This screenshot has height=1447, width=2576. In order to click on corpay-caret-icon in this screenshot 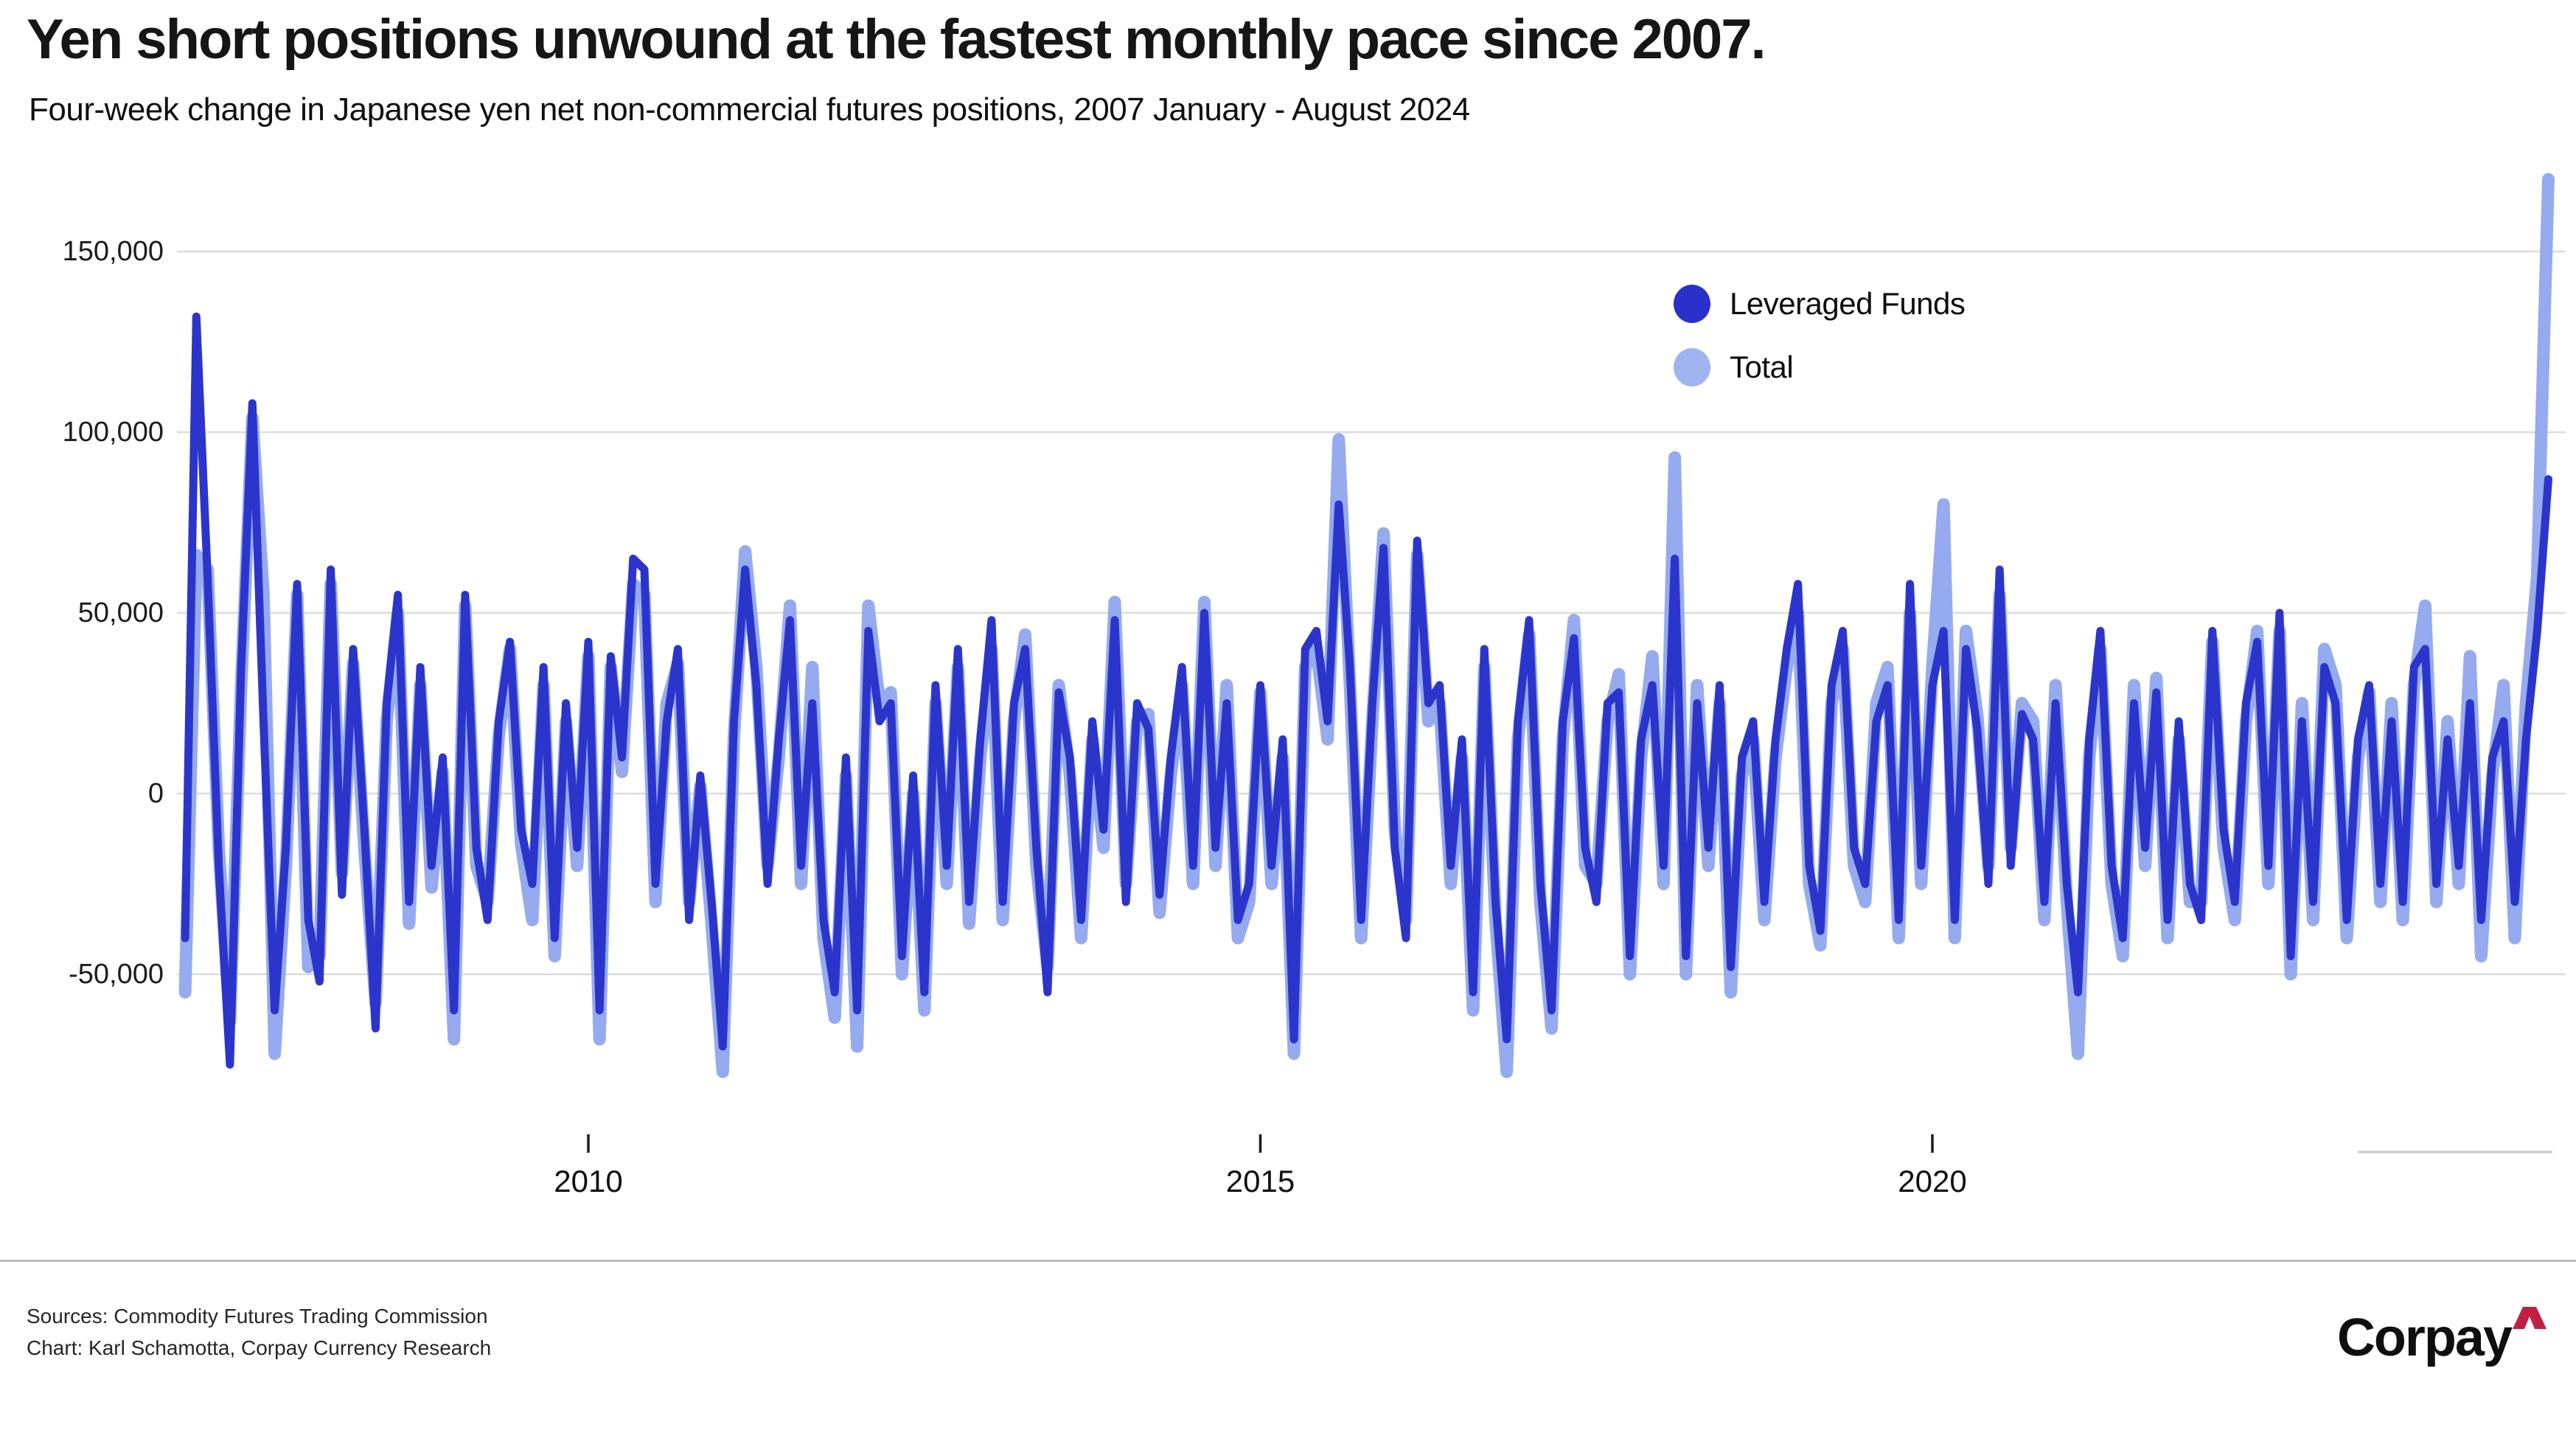, I will do `click(2530, 1318)`.